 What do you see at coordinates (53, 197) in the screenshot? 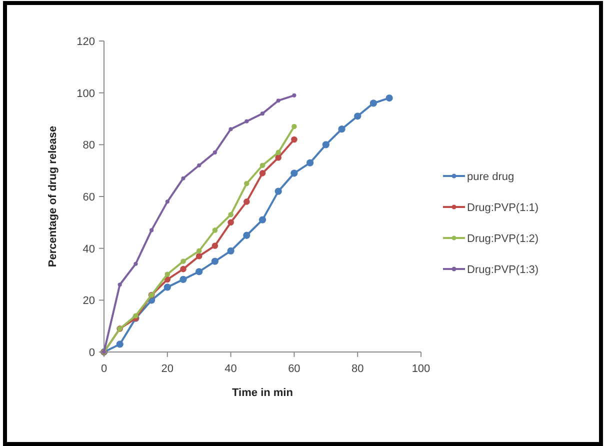
I see `y-axis-title: Percentage of drug release` at bounding box center [53, 197].